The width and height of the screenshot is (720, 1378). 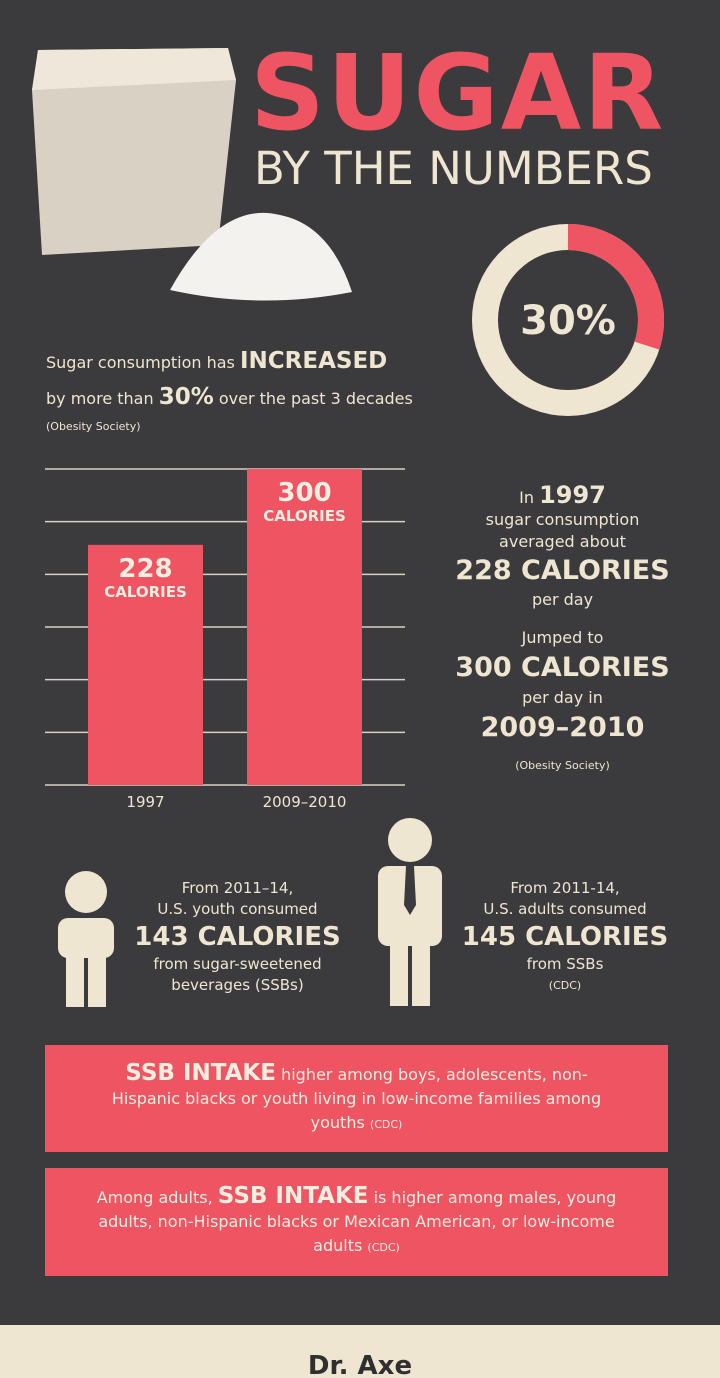 What do you see at coordinates (572, 495) in the screenshot?
I see `year: 1997` at bounding box center [572, 495].